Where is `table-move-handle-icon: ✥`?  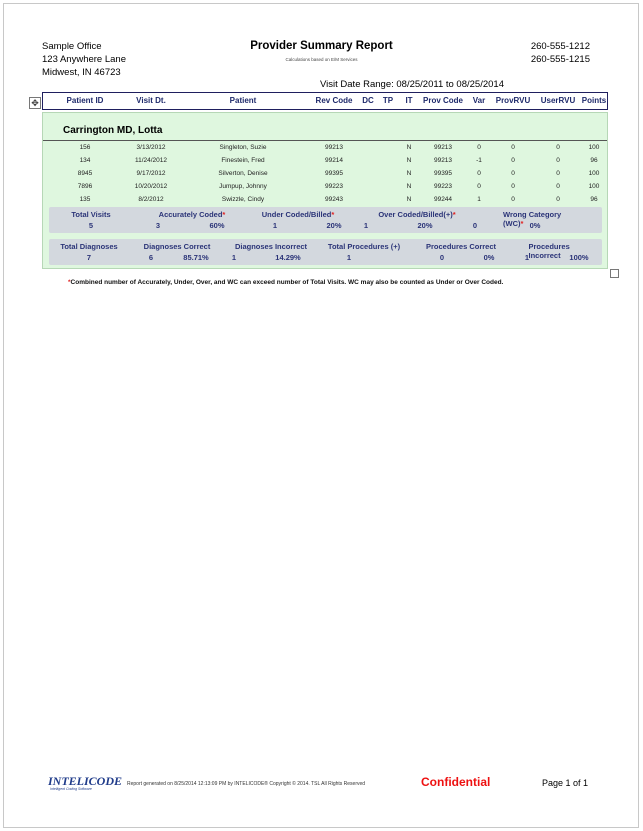 table-move-handle-icon: ✥ is located at coordinates (35, 103).